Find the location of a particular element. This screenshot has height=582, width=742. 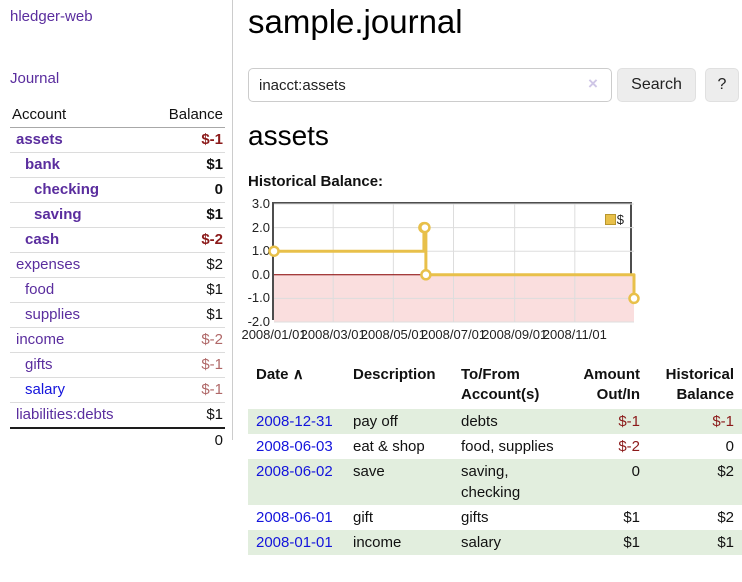

chart-legend: $ is located at coordinates (614, 219).